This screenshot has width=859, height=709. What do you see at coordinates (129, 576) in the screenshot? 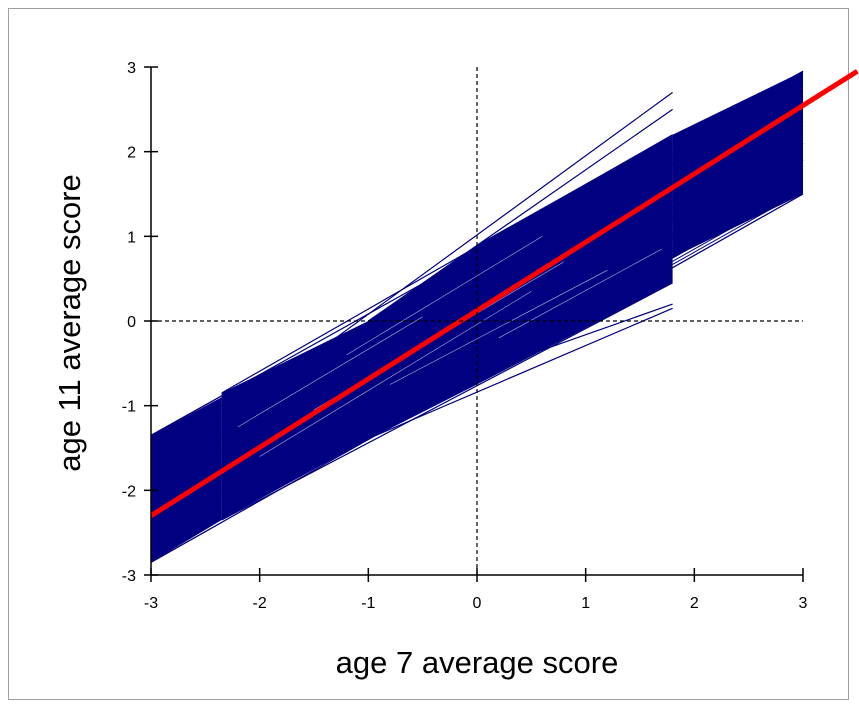
I see `y-tick-label: -3` at bounding box center [129, 576].